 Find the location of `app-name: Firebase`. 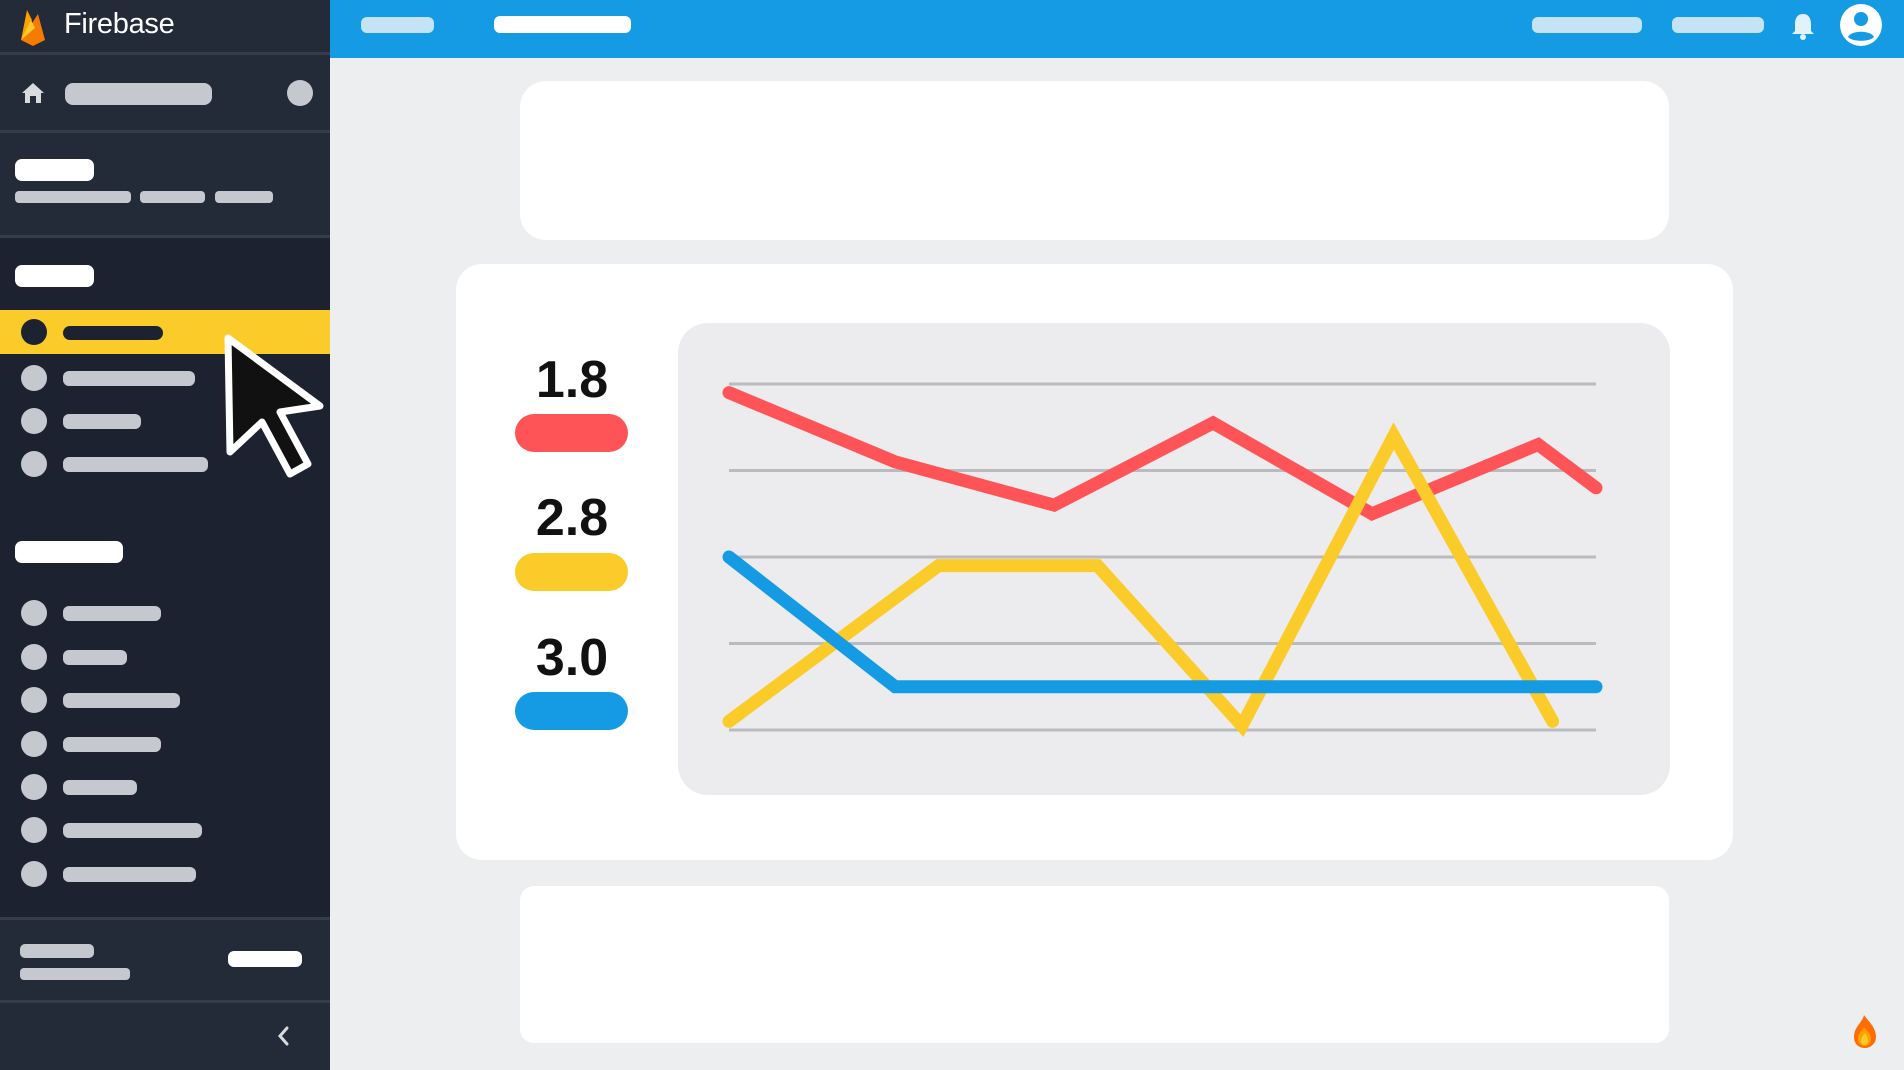

app-name: Firebase is located at coordinates (119, 24).